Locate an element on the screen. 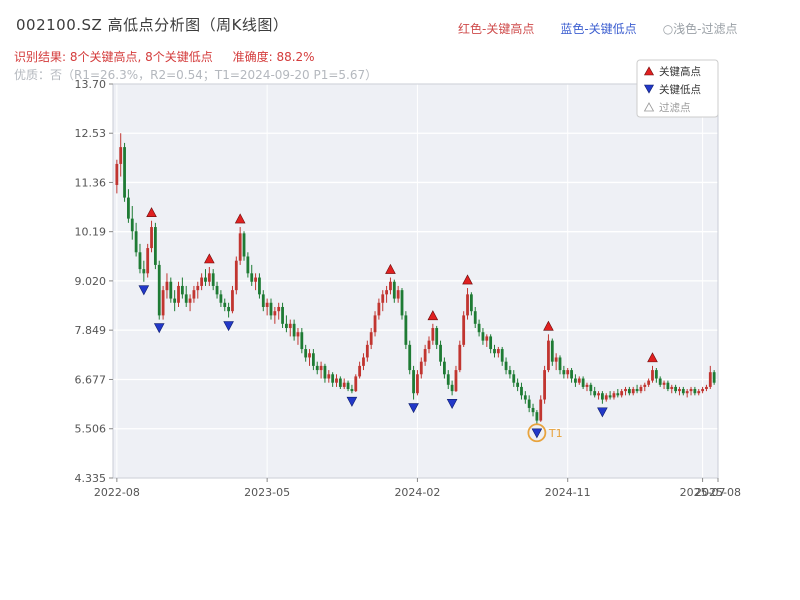 This screenshot has width=800, height=600. x-tick-label: 2022-08 is located at coordinates (117, 492).